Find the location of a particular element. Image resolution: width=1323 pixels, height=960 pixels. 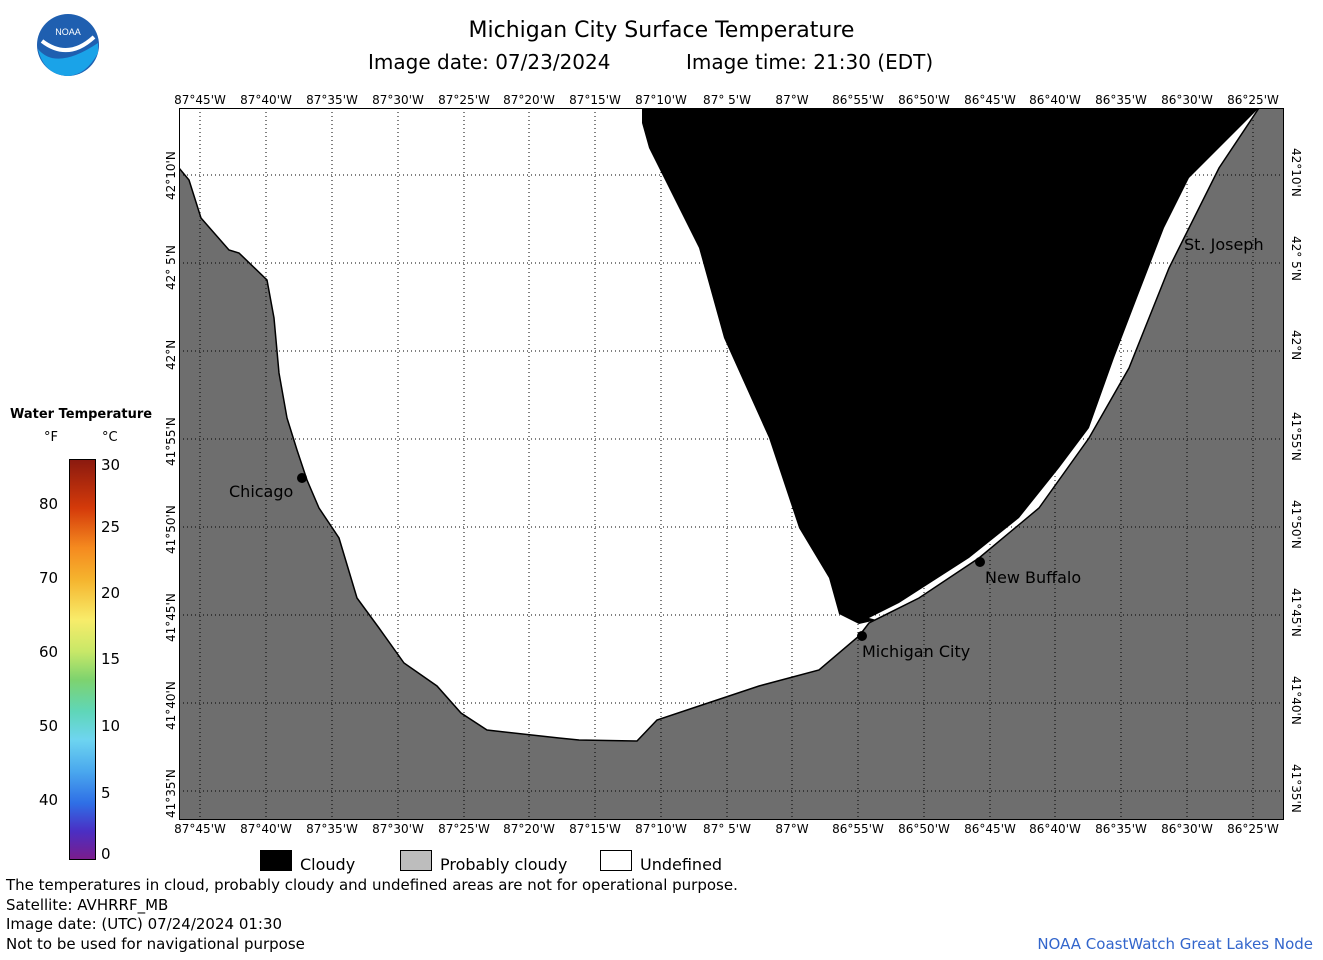

place-michigan-city: Michigan City is located at coordinates (916, 651).